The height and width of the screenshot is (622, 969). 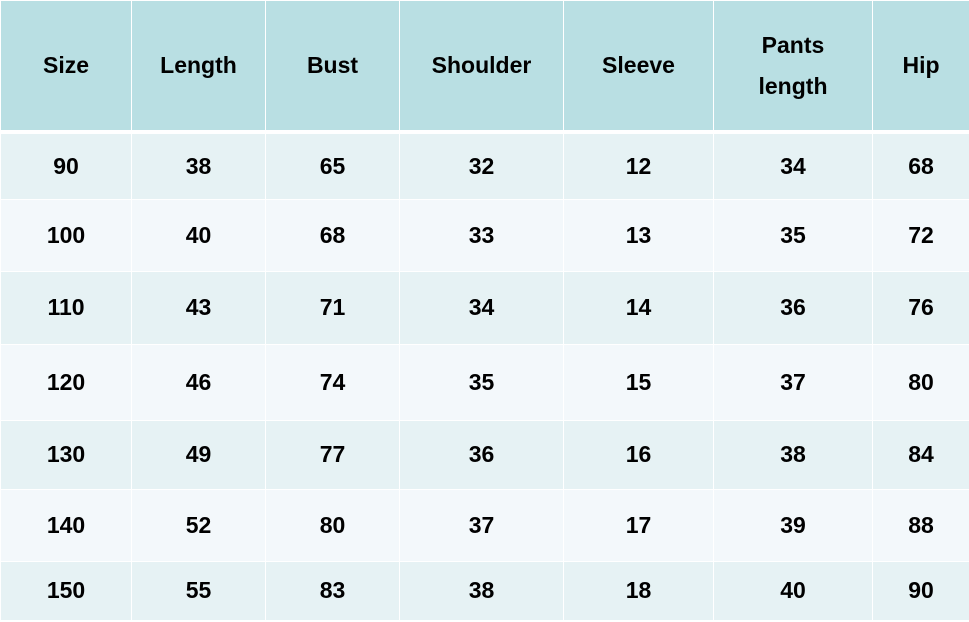 I want to click on table-cell: 16, so click(x=638, y=454).